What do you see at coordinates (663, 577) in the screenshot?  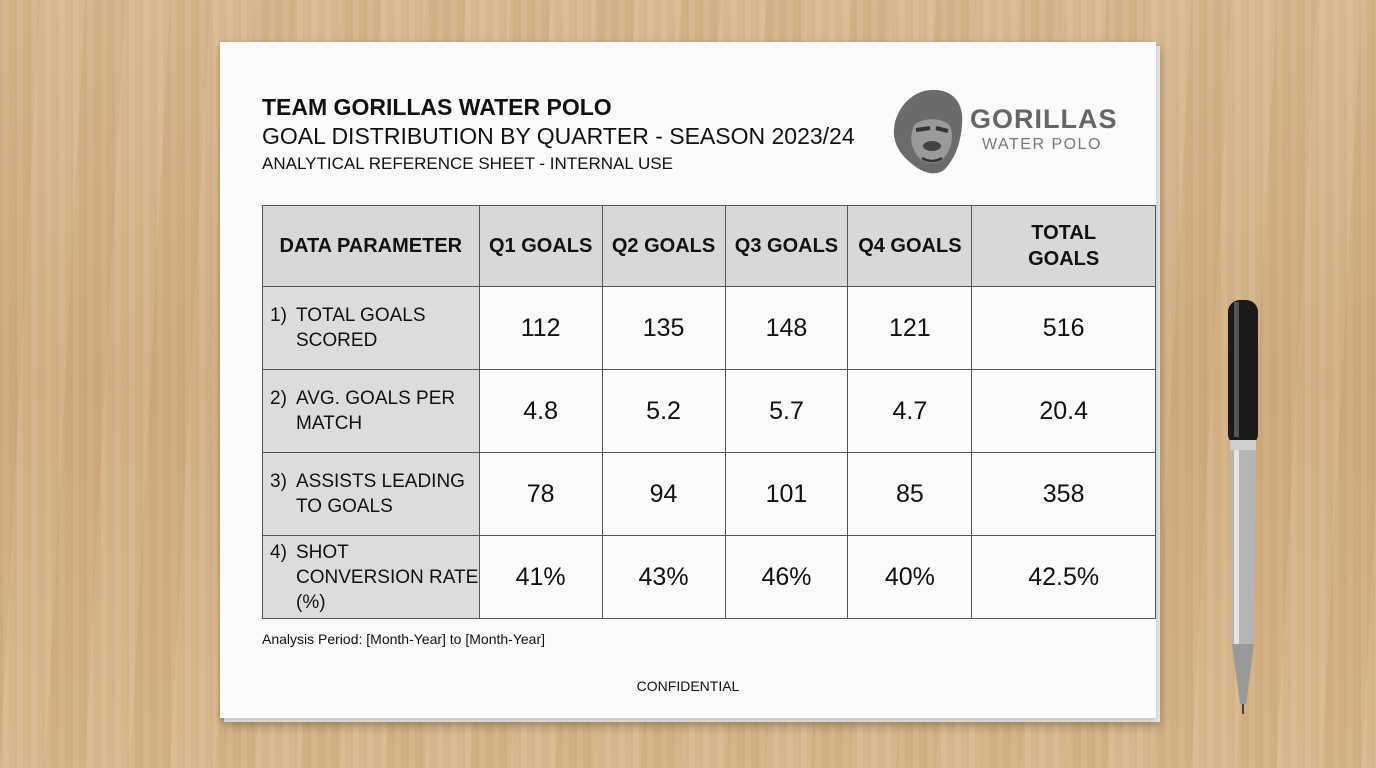 I see `value-cell: 43%` at bounding box center [663, 577].